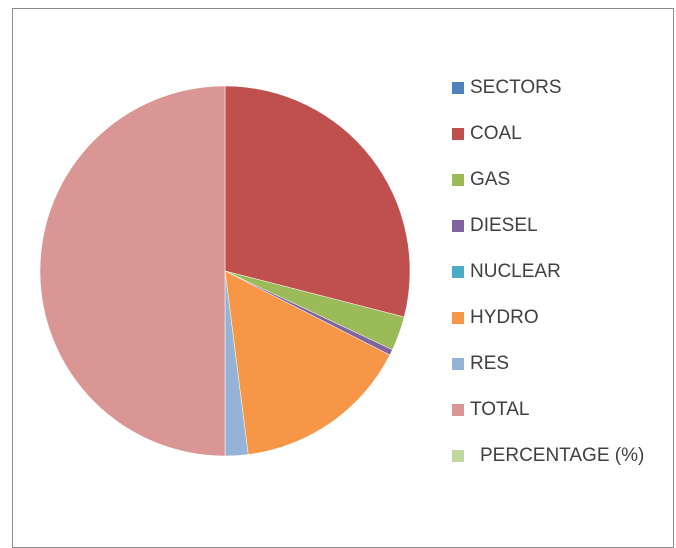  Describe the element at coordinates (458, 456) in the screenshot. I see `legend-swatch-percentage` at that location.